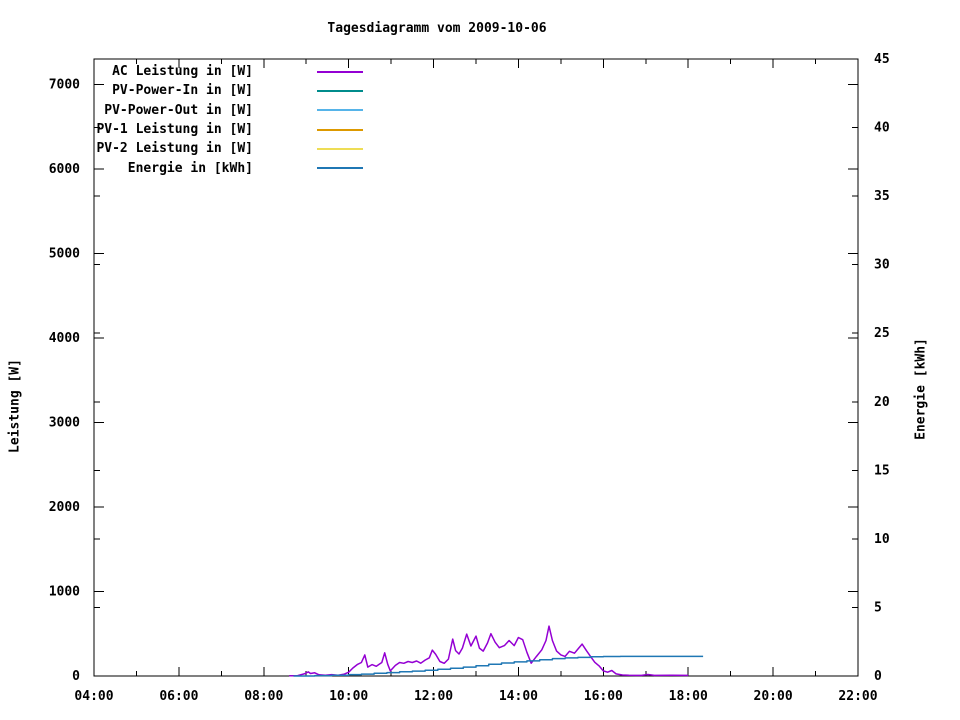  What do you see at coordinates (182, 91) in the screenshot?
I see `legend-label: PV-Power-In in [W]` at bounding box center [182, 91].